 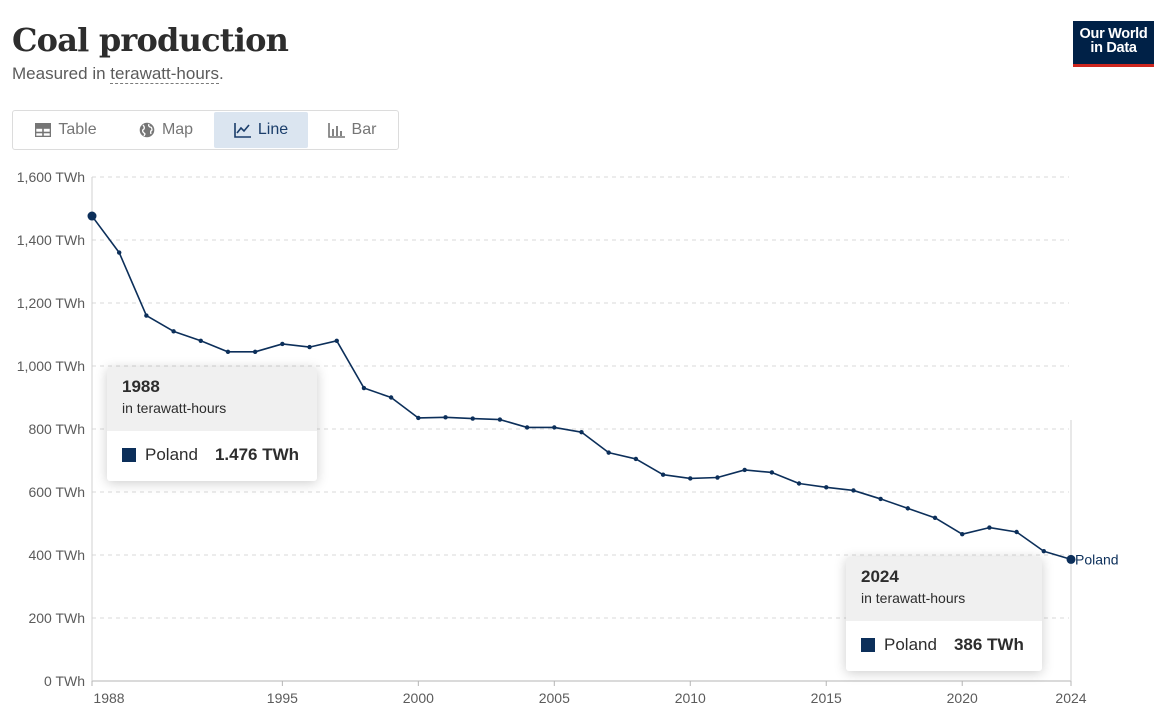 I want to click on tooltip-header: 2024 in terawatt-hours, so click(x=944, y=589).